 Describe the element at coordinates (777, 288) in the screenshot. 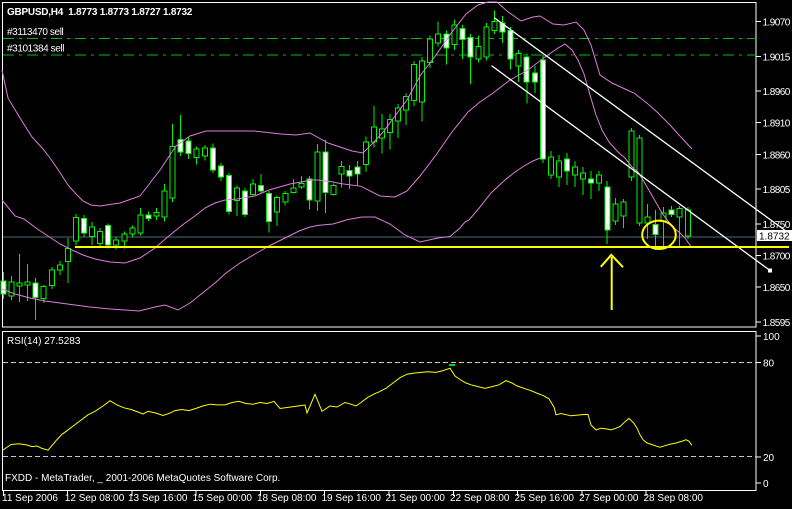

I see `svg-text: 1.8650` at that location.